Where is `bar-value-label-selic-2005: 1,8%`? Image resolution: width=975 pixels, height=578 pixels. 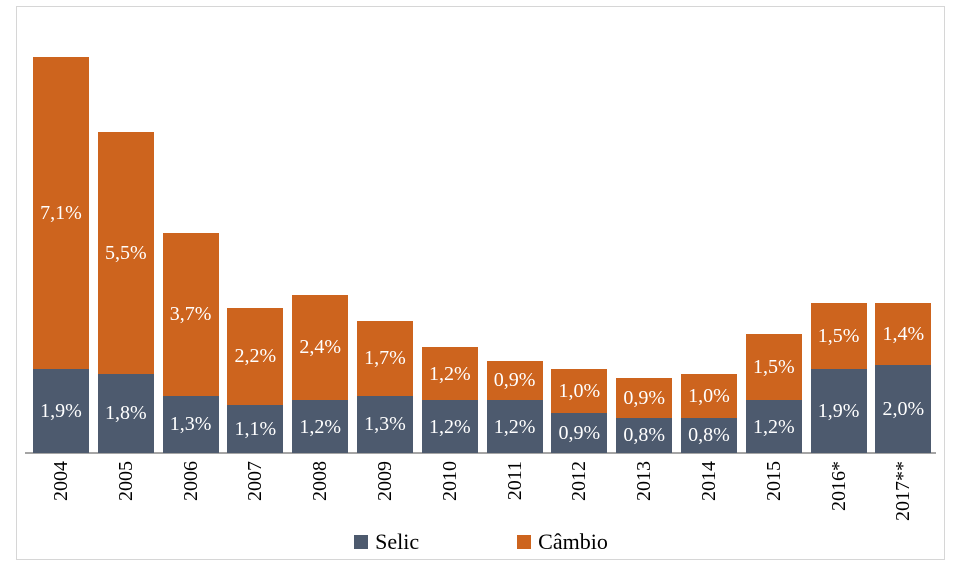 bar-value-label-selic-2005: 1,8% is located at coordinates (125, 413).